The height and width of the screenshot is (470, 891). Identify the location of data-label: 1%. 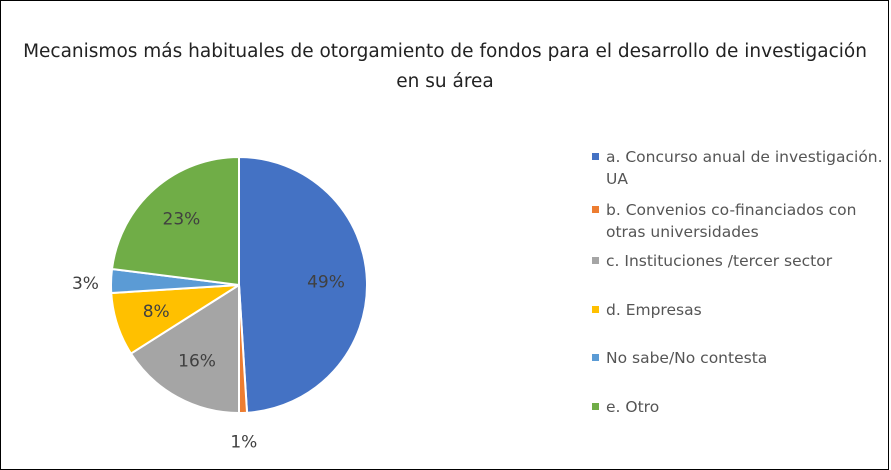
(243, 443).